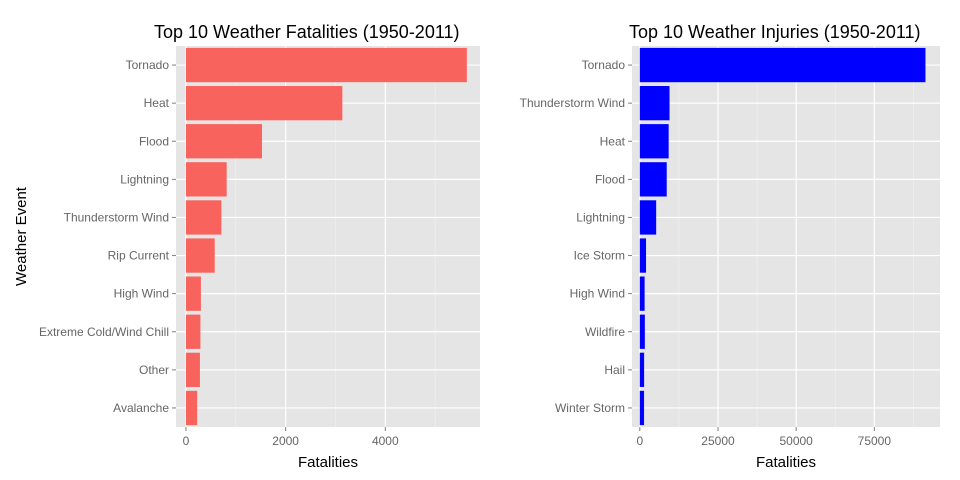 This screenshot has height=480, width=960. Describe the element at coordinates (148, 65) in the screenshot. I see `fatalities-y-tick-label: Tornado` at that location.